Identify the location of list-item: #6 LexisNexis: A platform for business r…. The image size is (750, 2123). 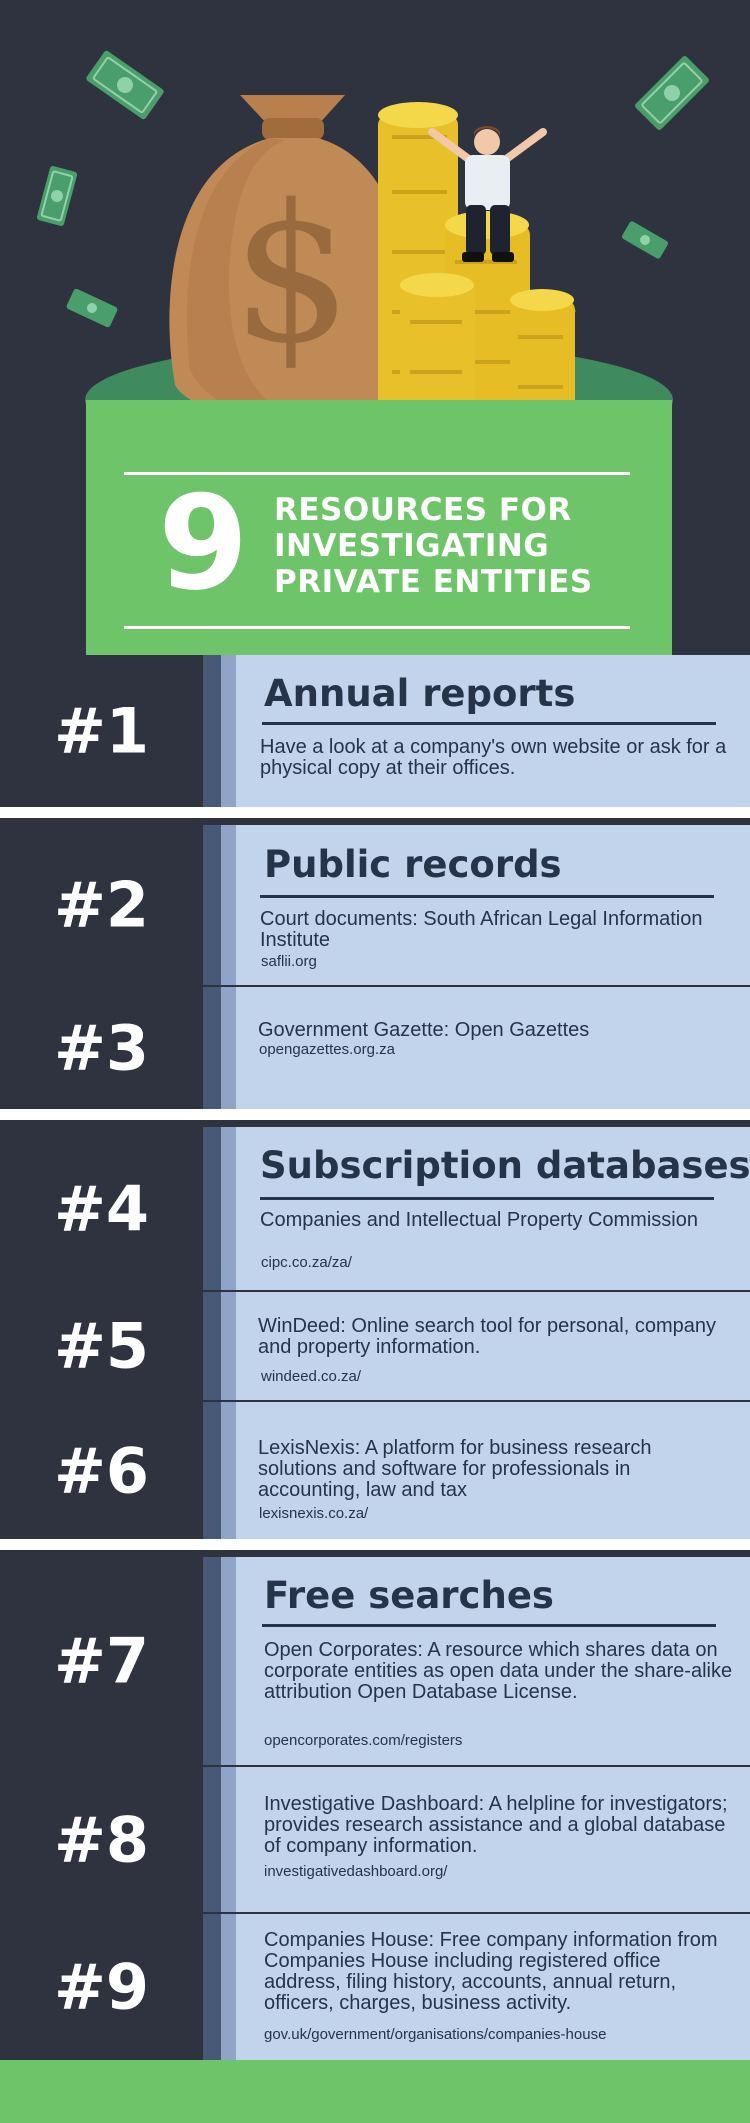
(375, 1470).